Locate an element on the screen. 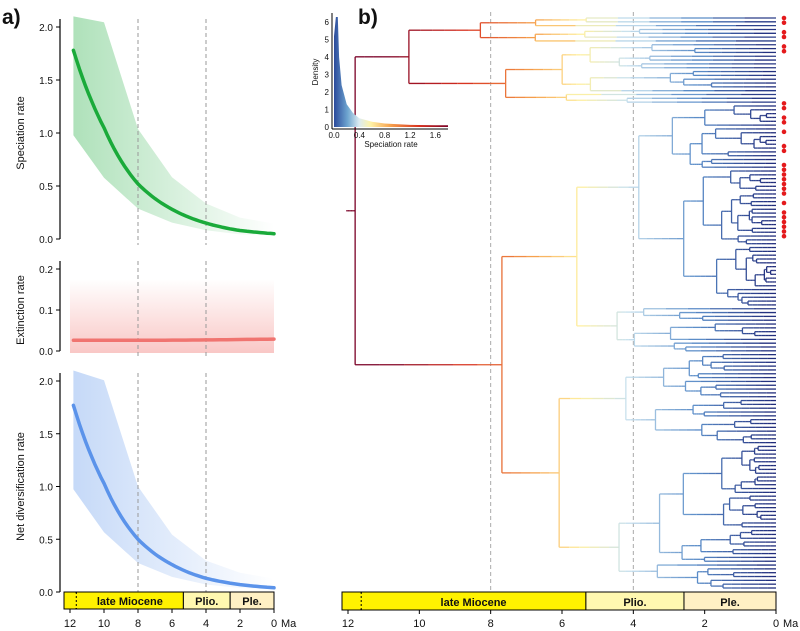  rate-curve is located at coordinates (173, 340).